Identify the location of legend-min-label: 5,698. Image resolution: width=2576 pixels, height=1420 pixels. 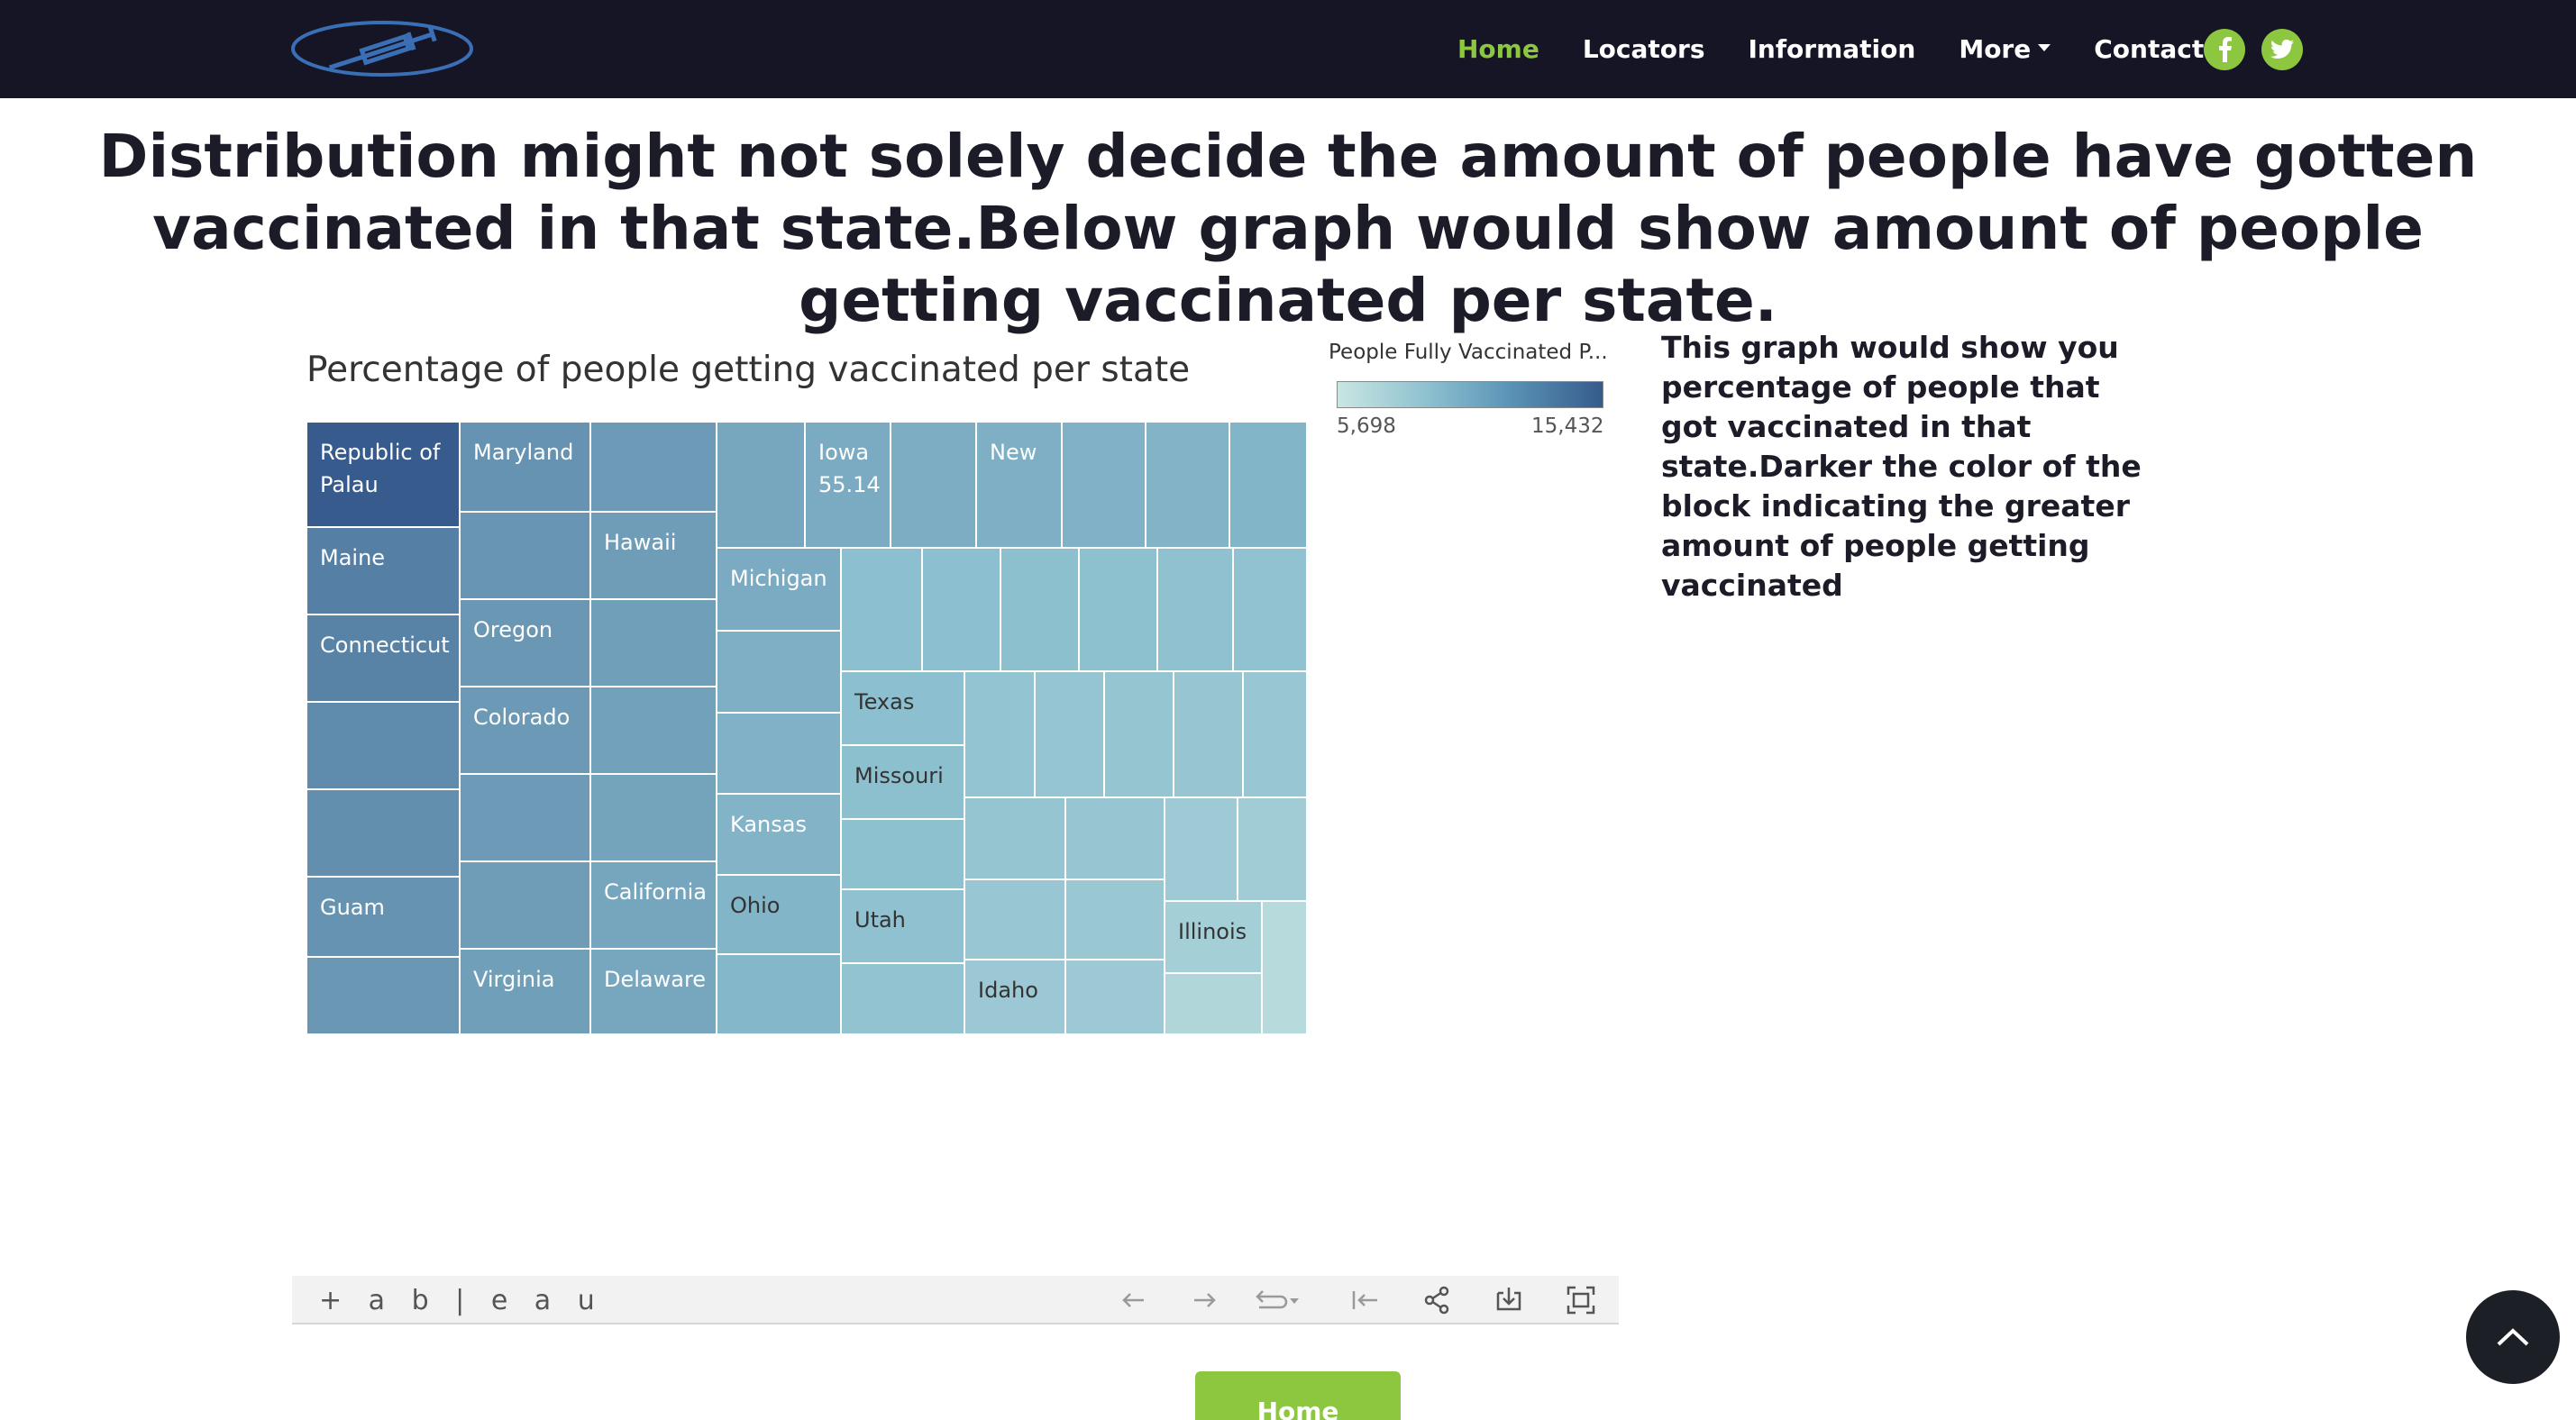
(1366, 426).